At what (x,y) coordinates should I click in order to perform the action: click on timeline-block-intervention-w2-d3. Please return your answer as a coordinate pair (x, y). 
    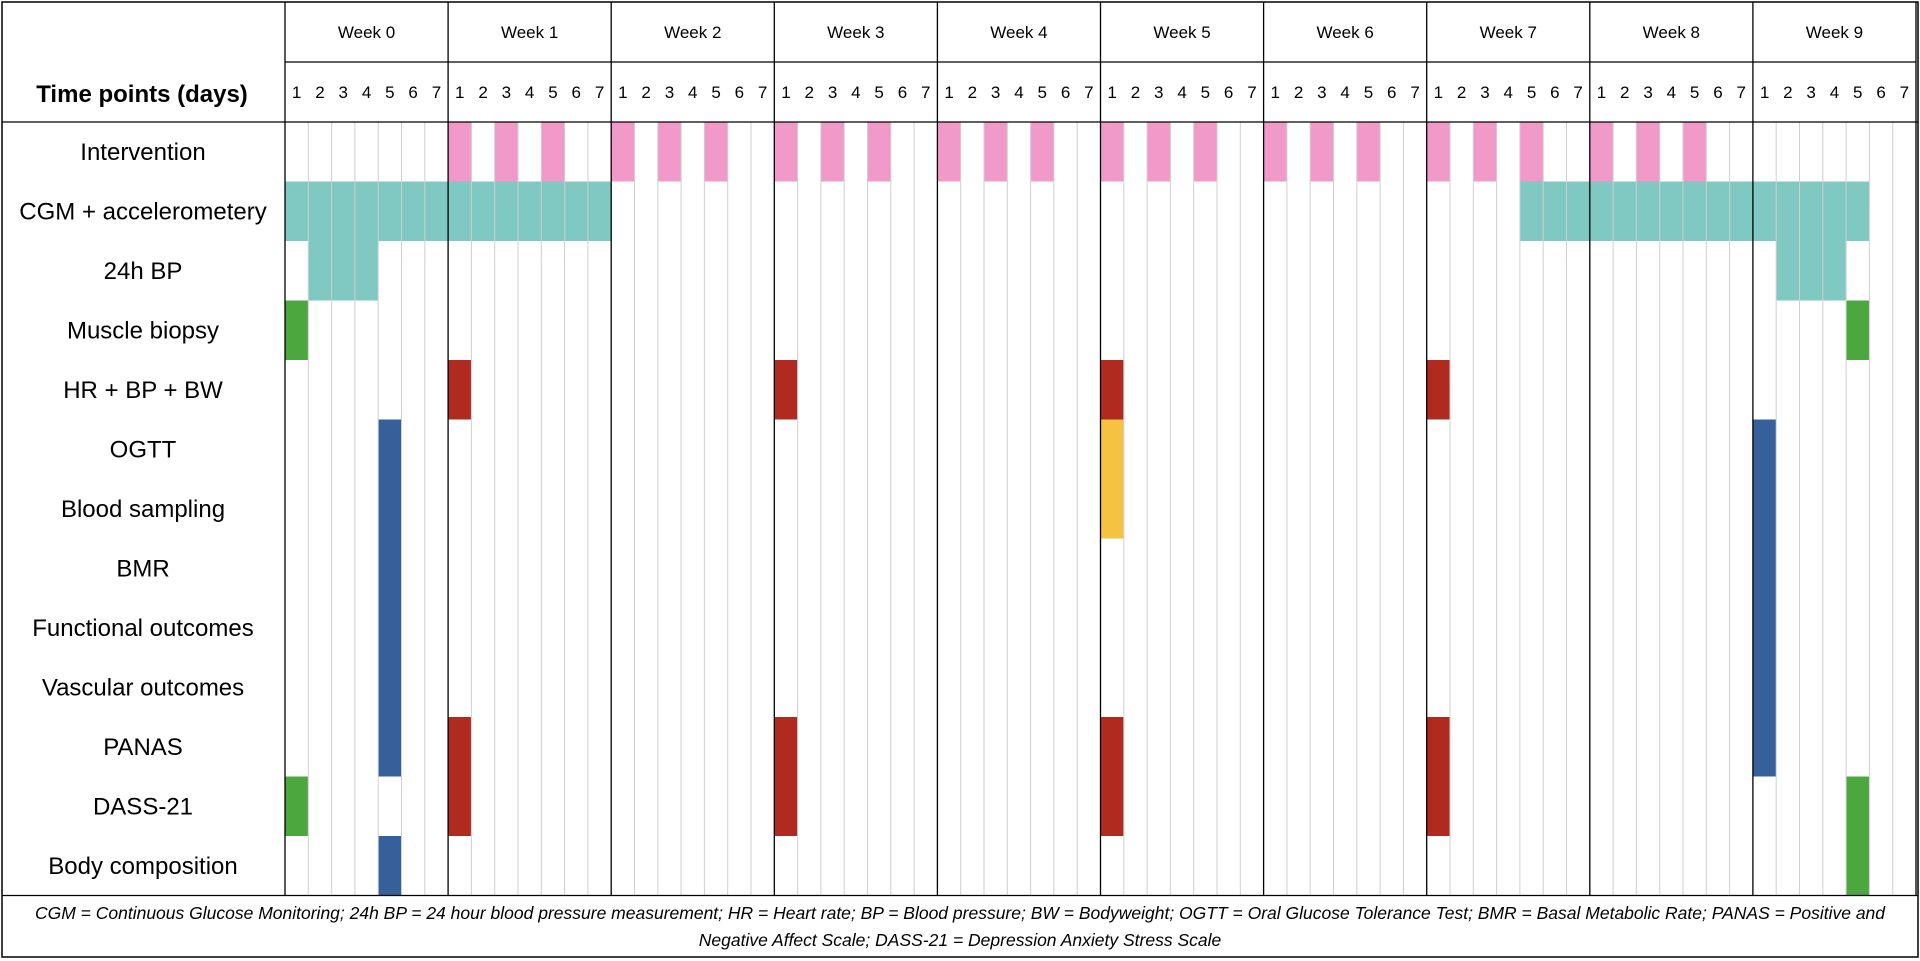
    Looking at the image, I should click on (669, 152).